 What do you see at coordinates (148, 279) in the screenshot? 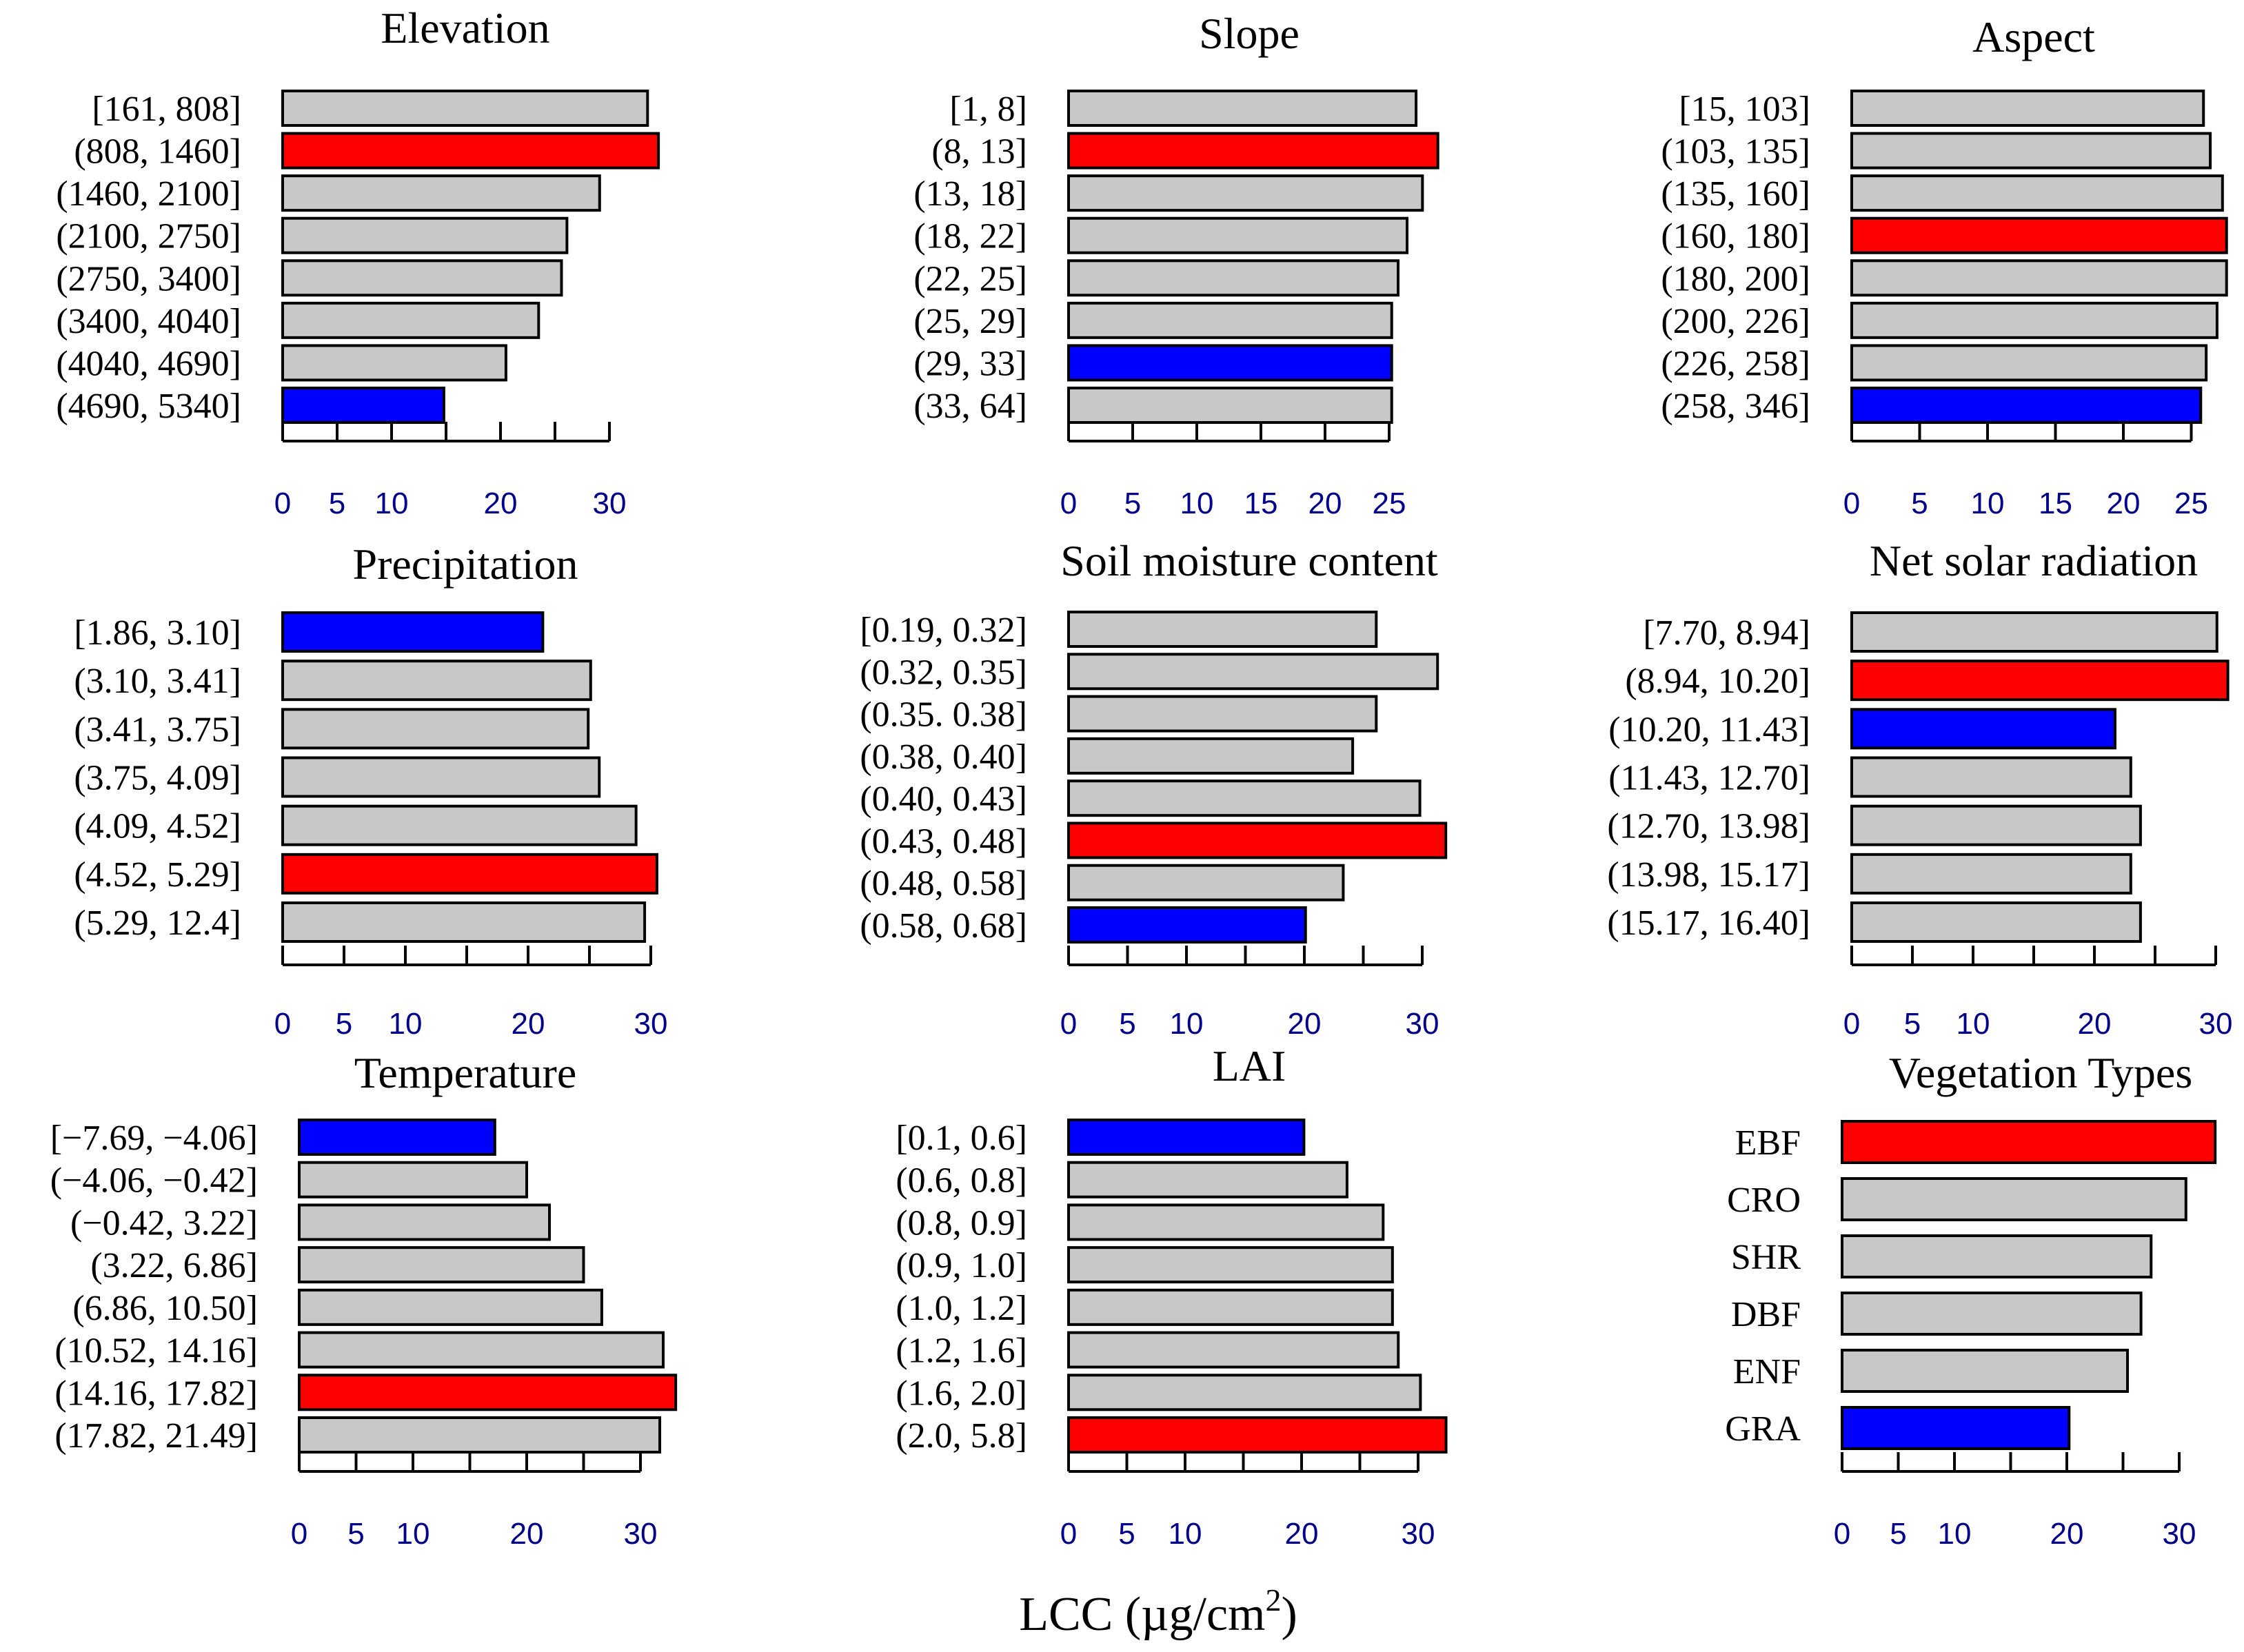
I see `category-label: (2750, 3400]` at bounding box center [148, 279].